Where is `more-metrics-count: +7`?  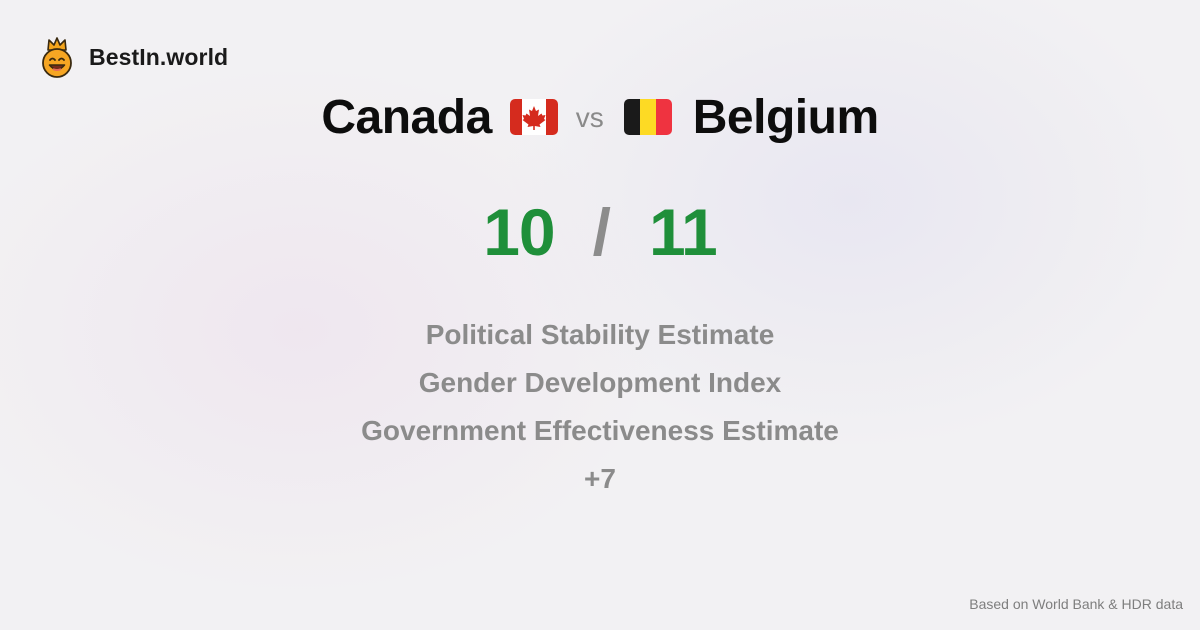 more-metrics-count: +7 is located at coordinates (600, 478).